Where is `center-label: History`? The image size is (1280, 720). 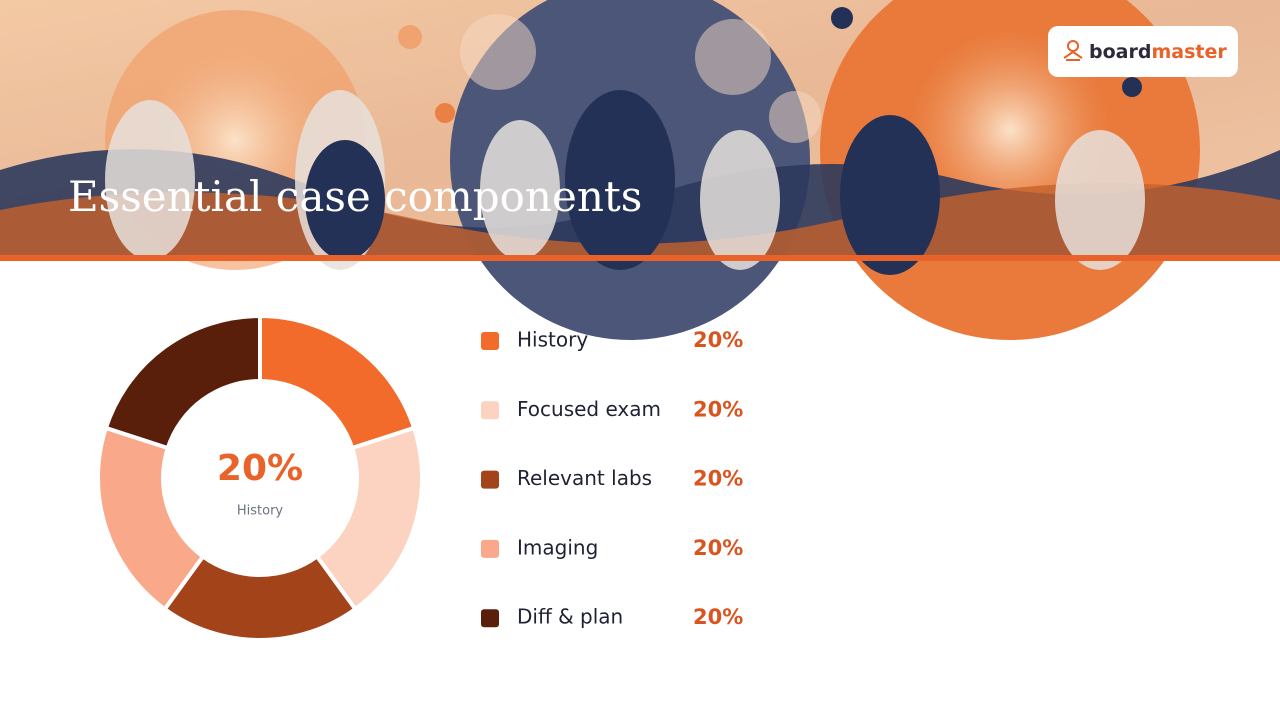 center-label: History is located at coordinates (260, 511).